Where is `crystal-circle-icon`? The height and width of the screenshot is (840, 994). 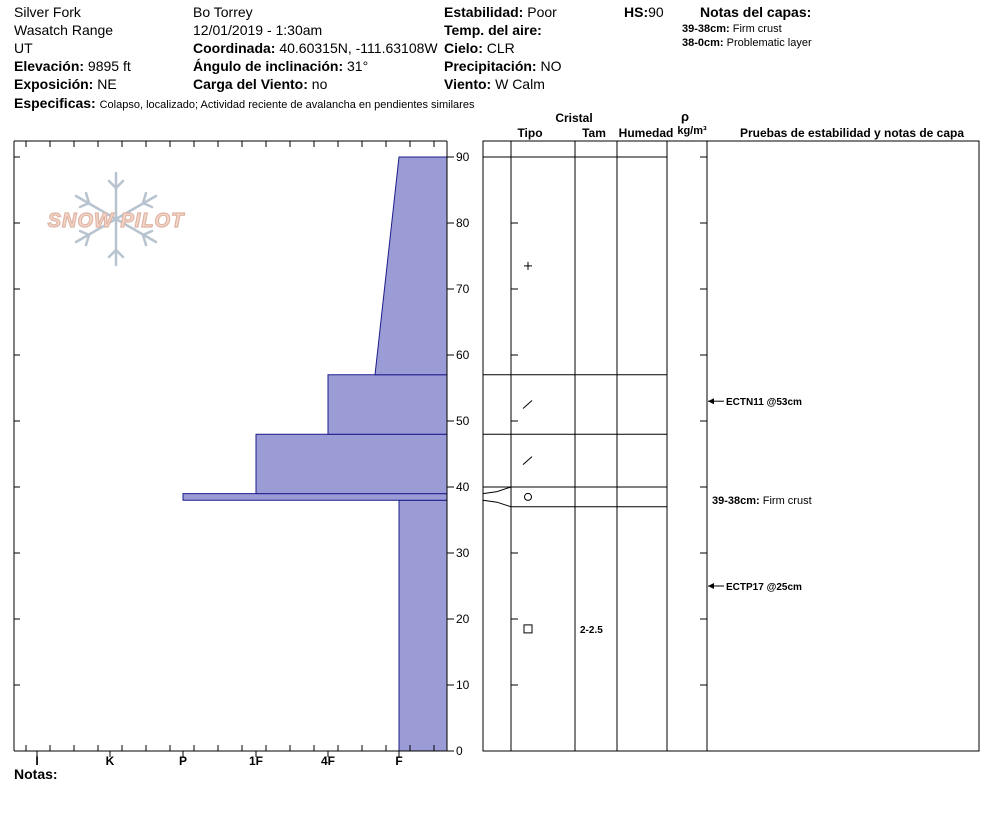 crystal-circle-icon is located at coordinates (528, 496).